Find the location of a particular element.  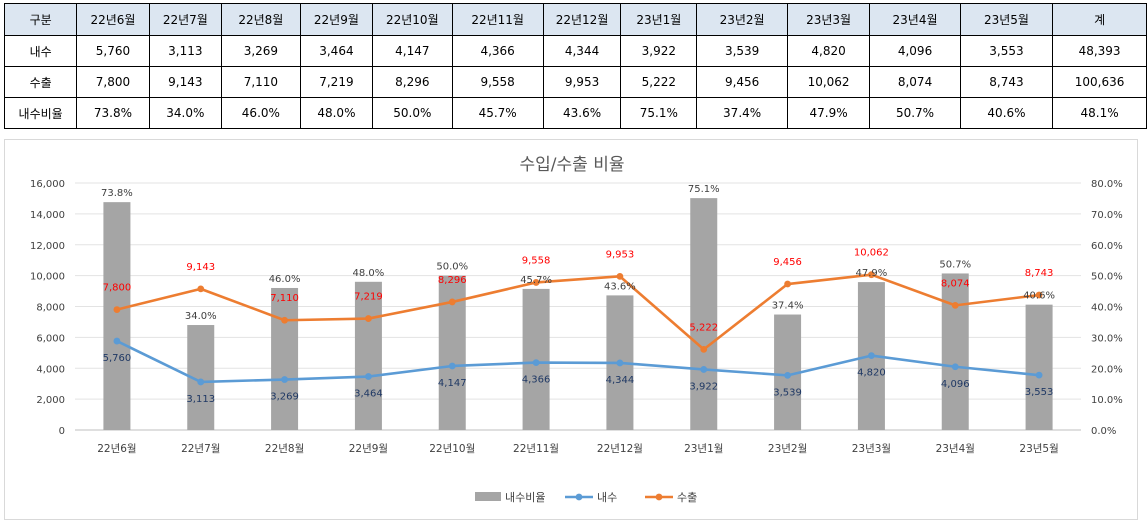

table-header-cell: 22년7월 is located at coordinates (185, 19).